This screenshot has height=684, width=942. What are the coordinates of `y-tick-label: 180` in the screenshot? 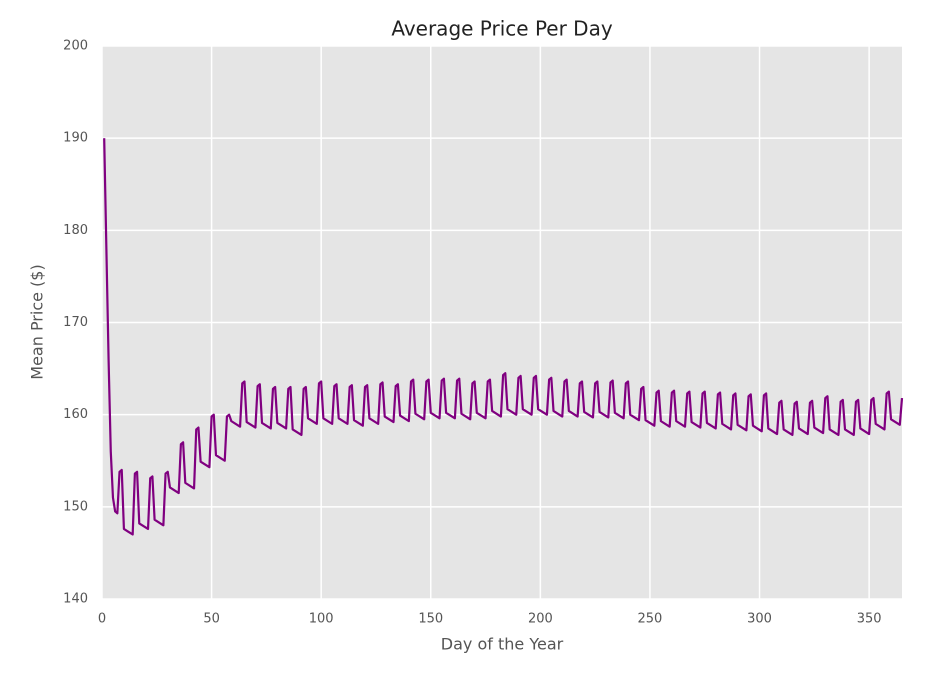 It's located at (75, 230).